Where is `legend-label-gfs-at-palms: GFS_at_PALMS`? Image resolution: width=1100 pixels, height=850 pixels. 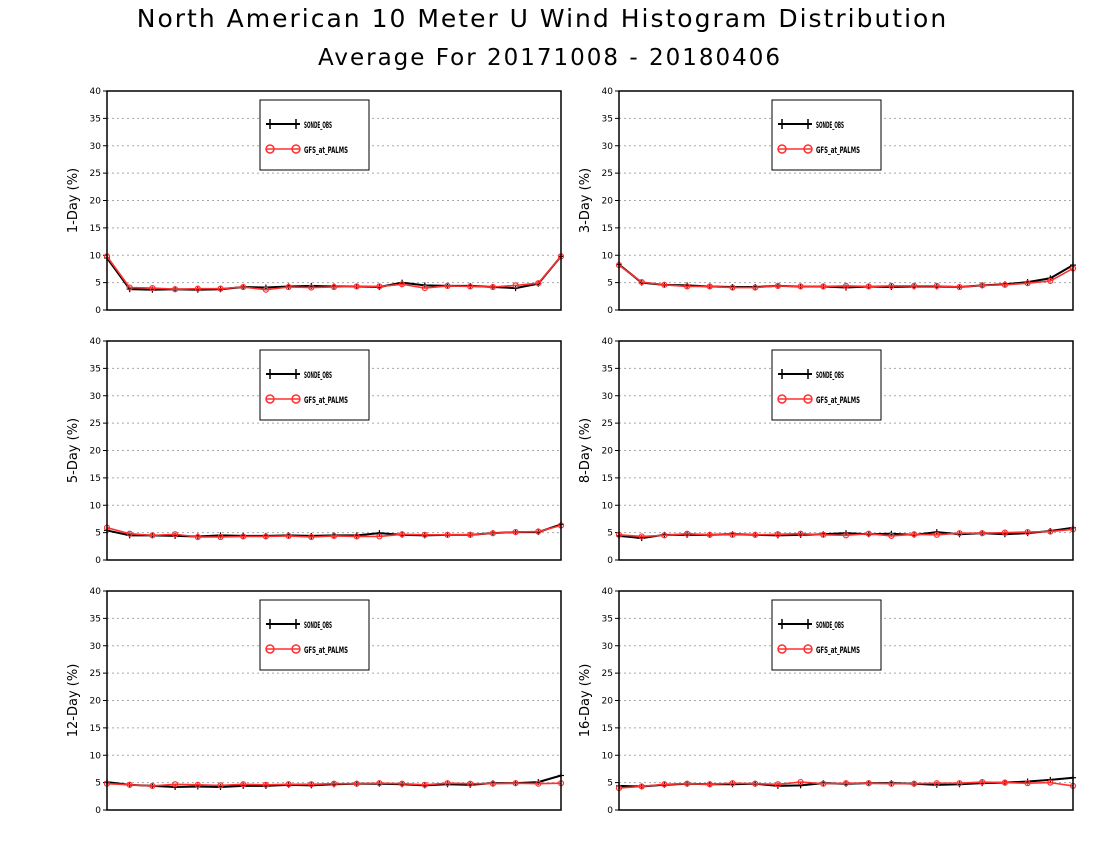 legend-label-gfs-at-palms: GFS_at_PALMS is located at coordinates (838, 151).